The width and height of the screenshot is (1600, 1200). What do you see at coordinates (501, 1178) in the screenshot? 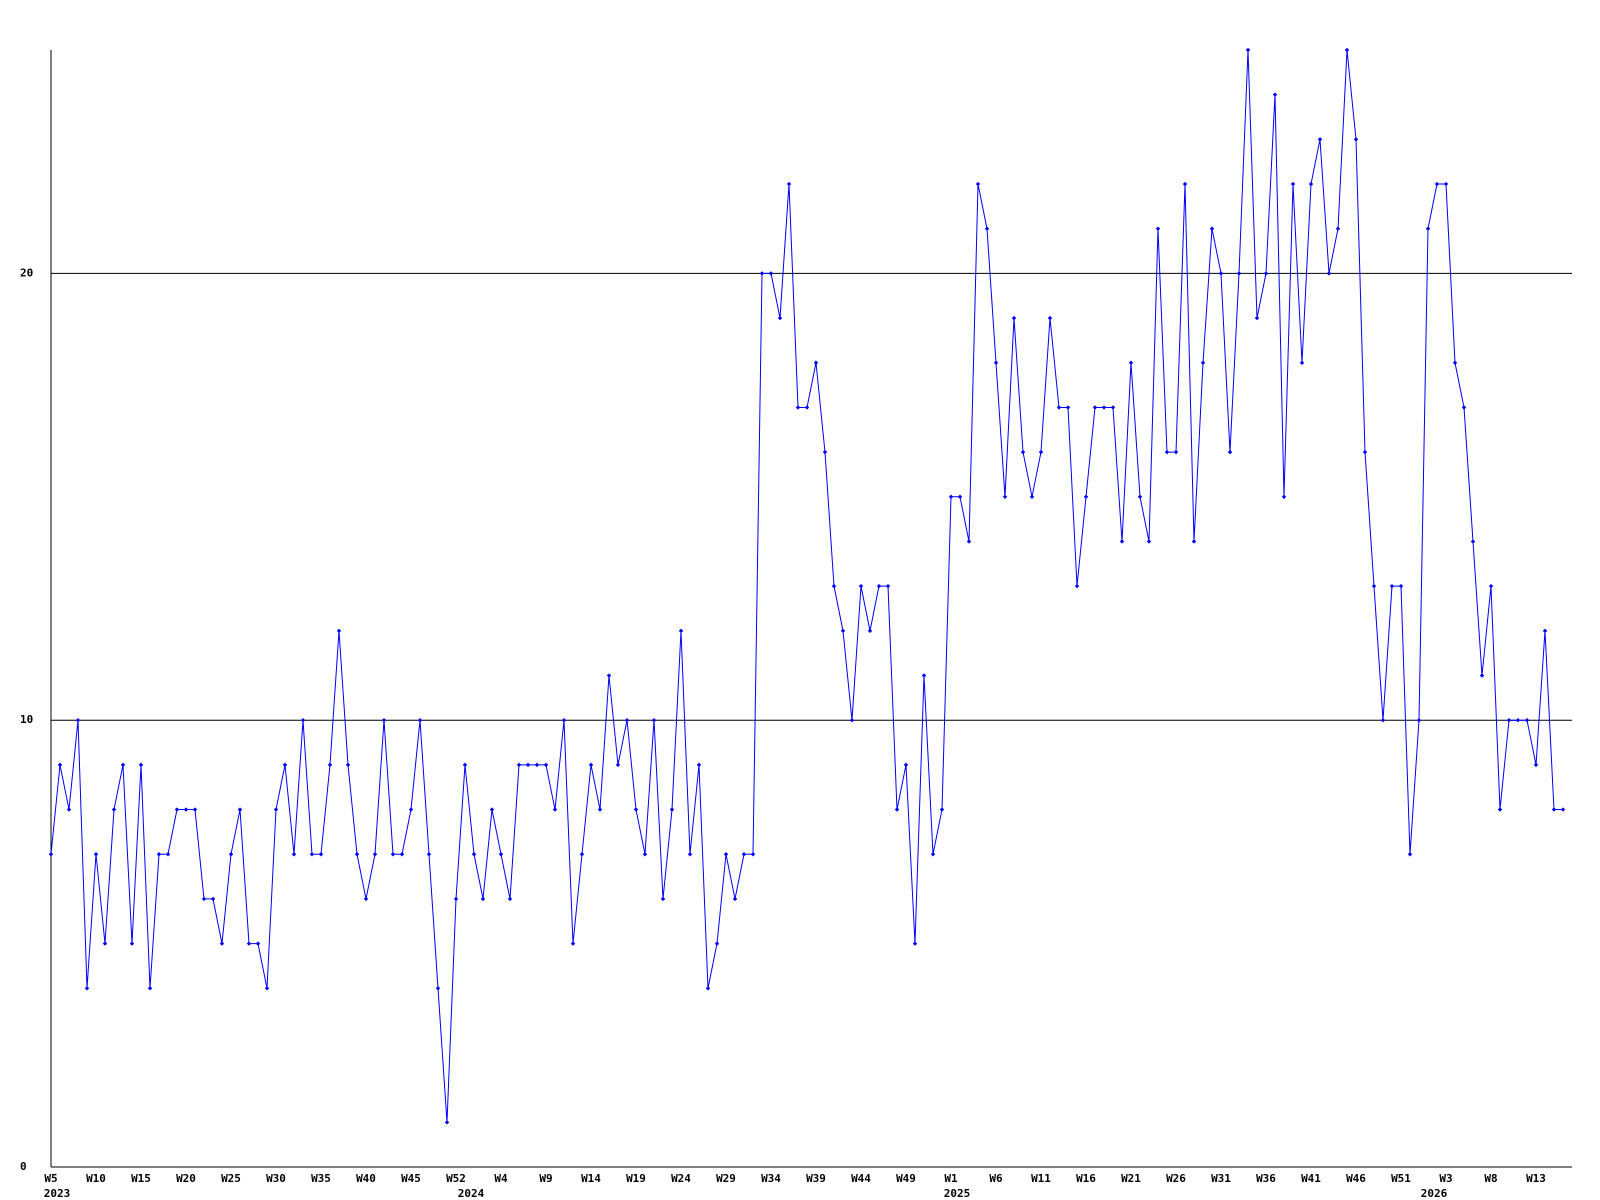
I see `x-tick-label: W4` at bounding box center [501, 1178].